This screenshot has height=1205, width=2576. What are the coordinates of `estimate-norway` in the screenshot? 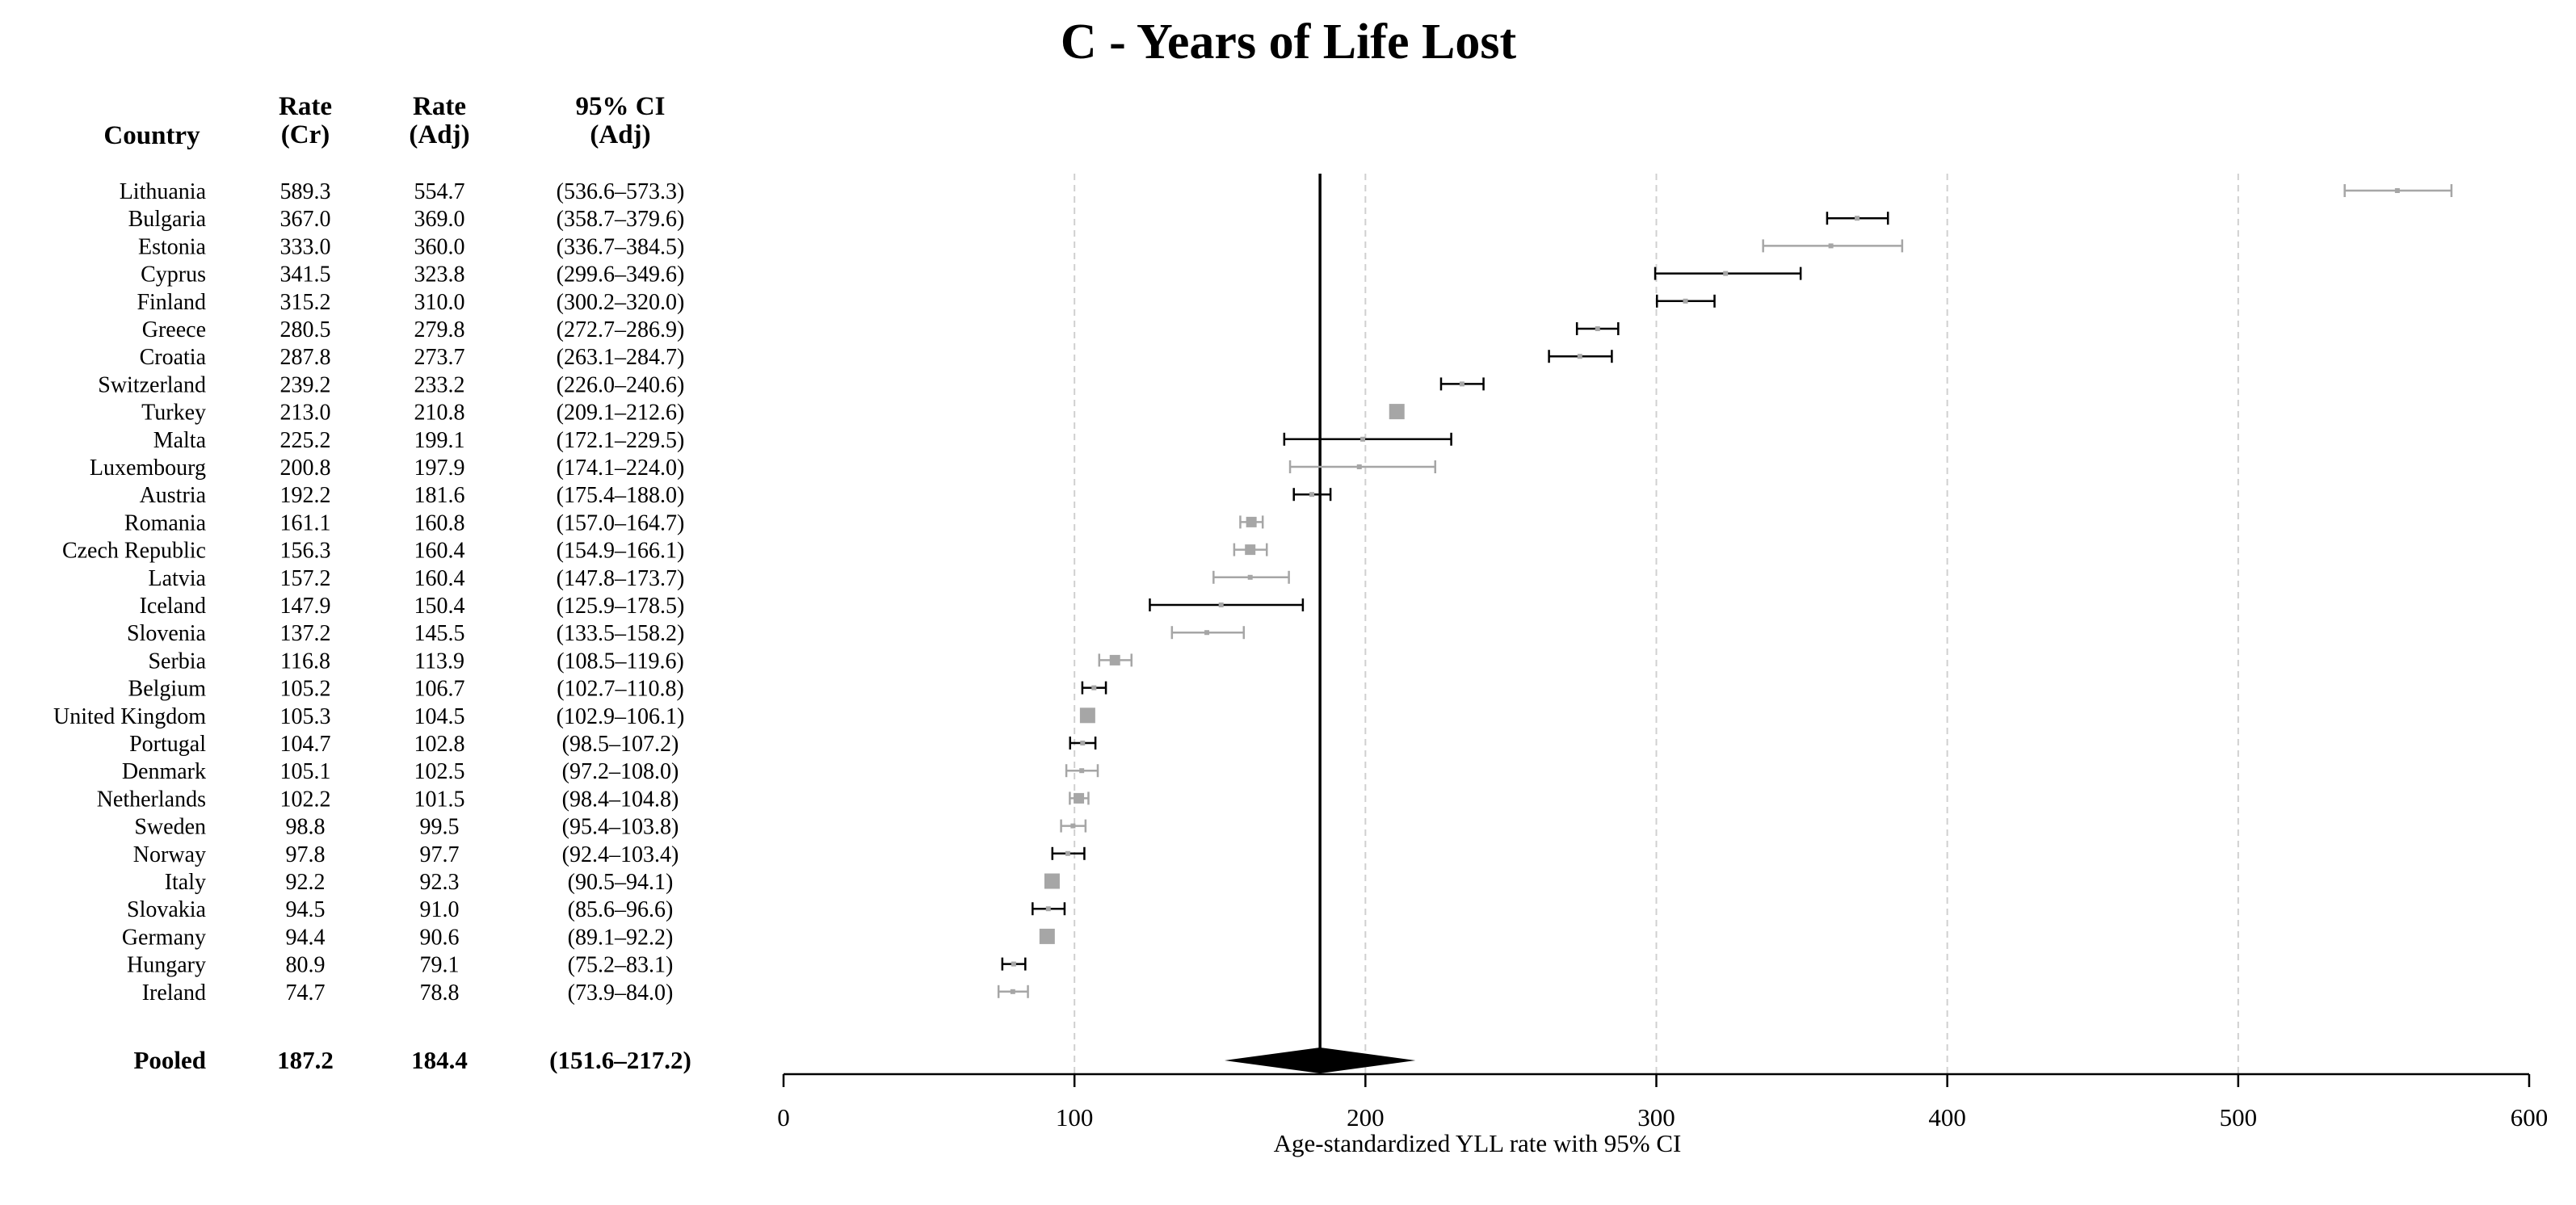 It's located at (1068, 853).